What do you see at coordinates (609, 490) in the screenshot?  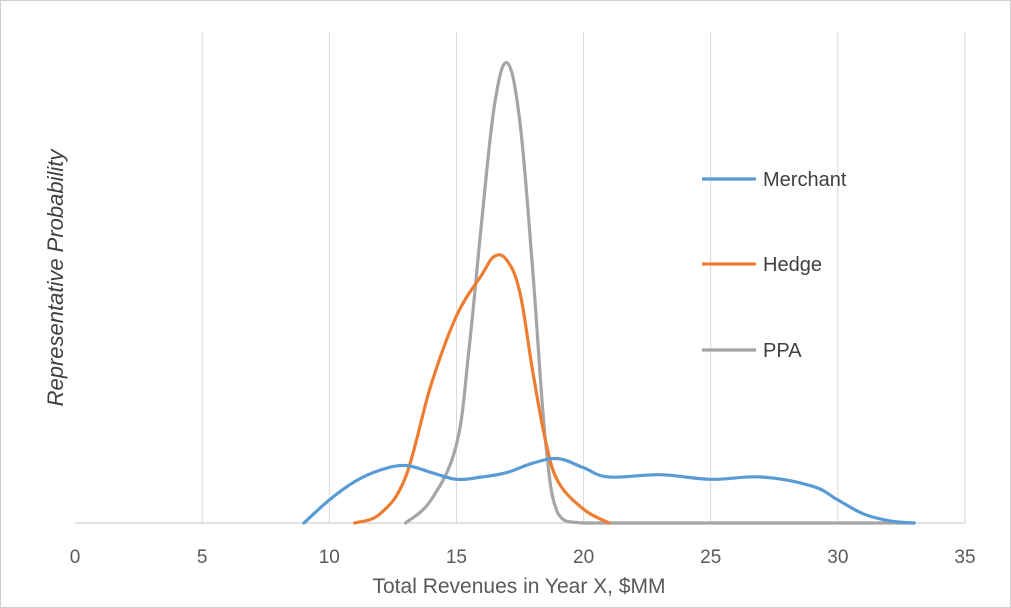 I see `series-line-merchant` at bounding box center [609, 490].